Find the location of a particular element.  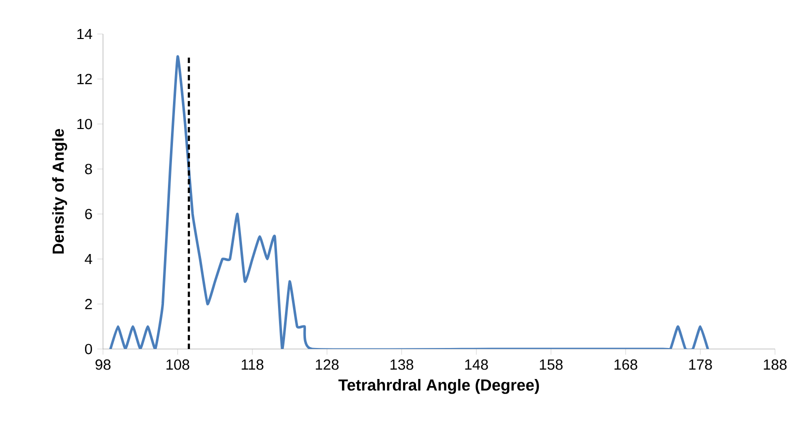

y-tick-label: 12 is located at coordinates (84, 79).